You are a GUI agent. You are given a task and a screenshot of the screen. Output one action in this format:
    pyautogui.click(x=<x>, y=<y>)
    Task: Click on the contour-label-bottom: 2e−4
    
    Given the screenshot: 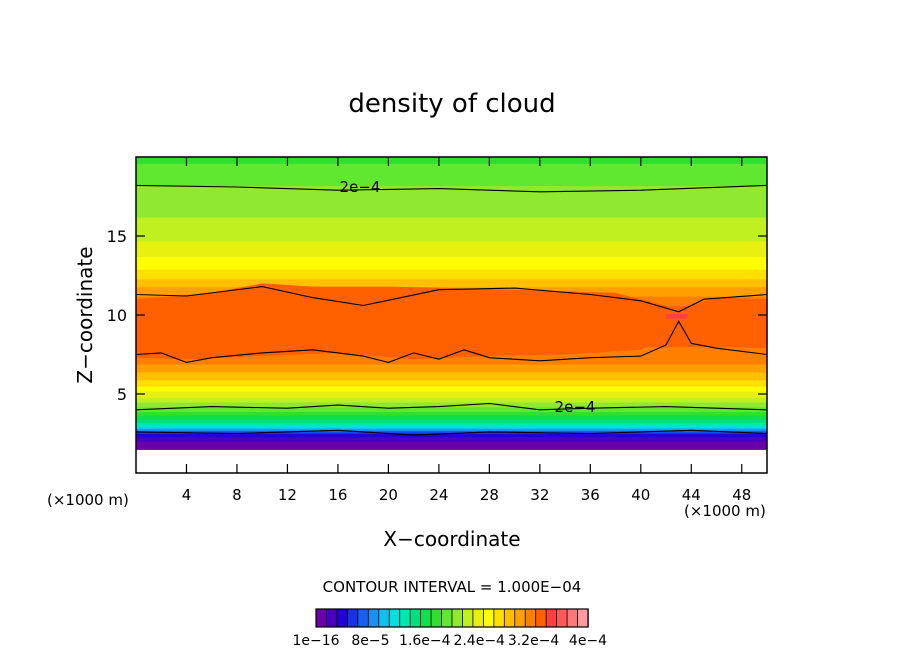 What is the action you would take?
    pyautogui.click(x=575, y=407)
    